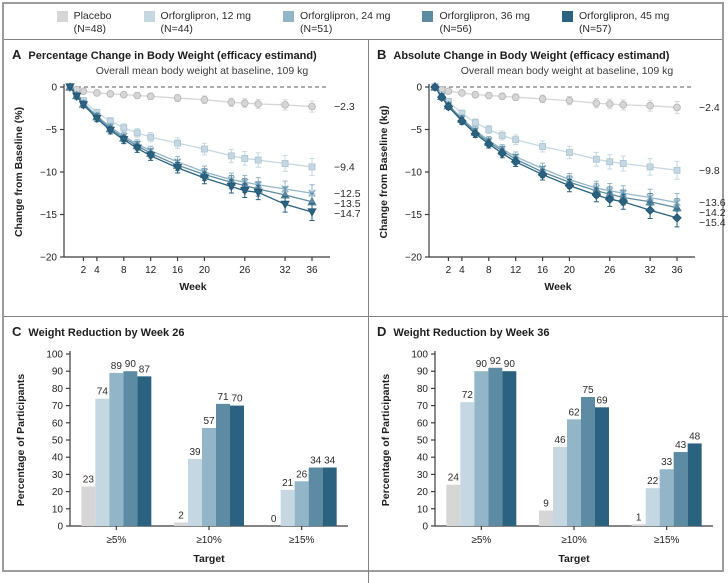 This screenshot has width=728, height=583. I want to click on svg-text: ≥10%, so click(574, 540).